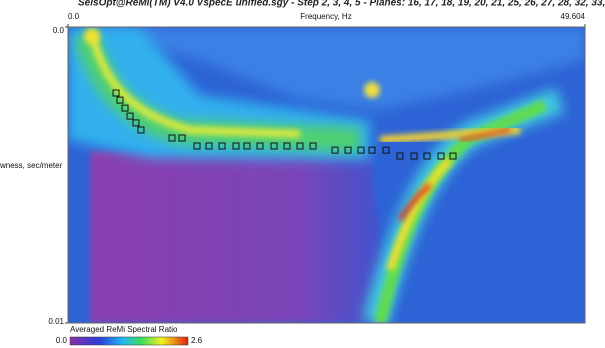  What do you see at coordinates (129, 341) in the screenshot?
I see `colorbar` at bounding box center [129, 341].